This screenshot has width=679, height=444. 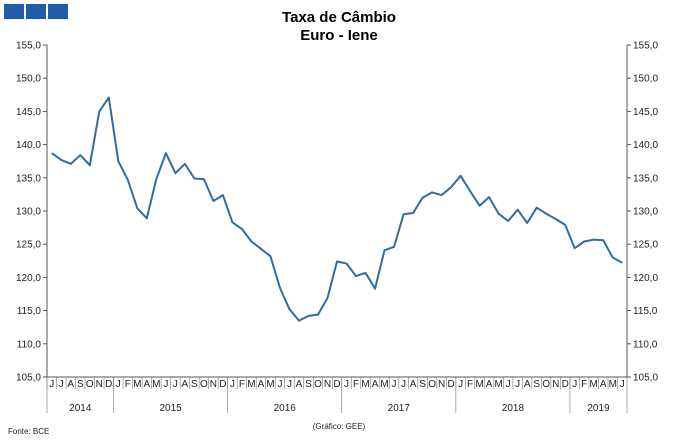 What do you see at coordinates (513, 408) in the screenshot?
I see `x-year-label: 2018` at bounding box center [513, 408].